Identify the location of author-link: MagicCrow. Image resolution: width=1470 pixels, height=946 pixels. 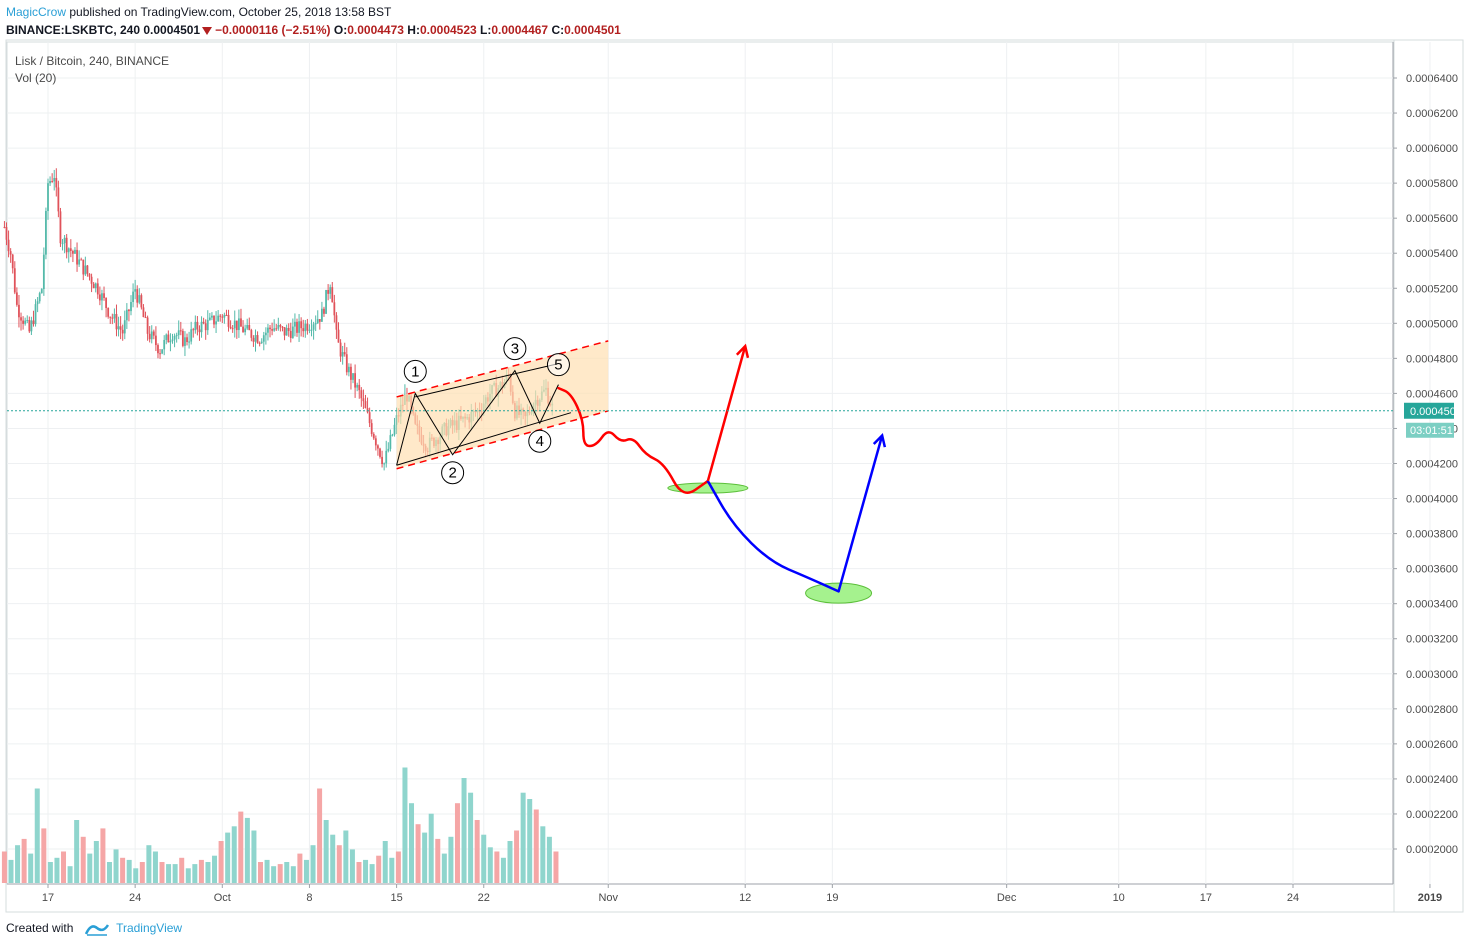
(36, 12).